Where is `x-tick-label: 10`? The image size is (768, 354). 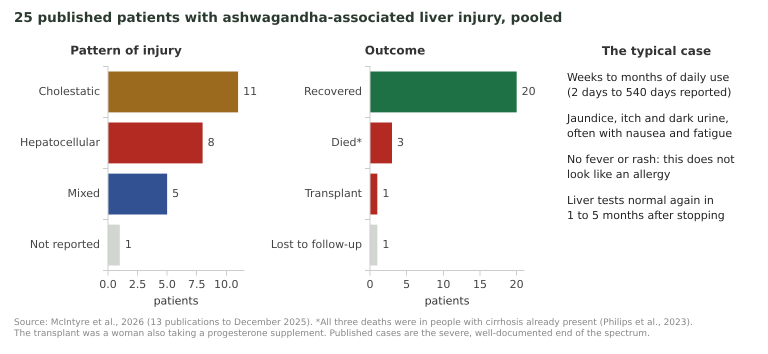 x-tick-label: 10 is located at coordinates (443, 285).